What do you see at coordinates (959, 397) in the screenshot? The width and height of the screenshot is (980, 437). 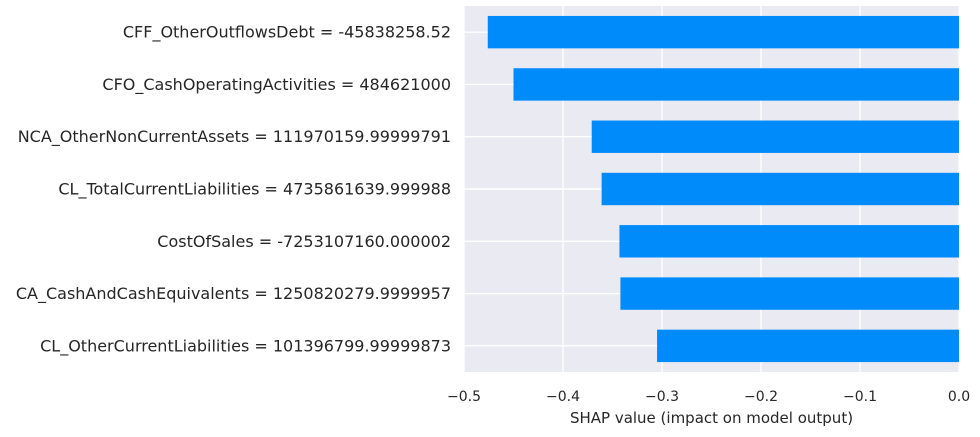 I see `x-tick-label-6: 0.0` at bounding box center [959, 397].